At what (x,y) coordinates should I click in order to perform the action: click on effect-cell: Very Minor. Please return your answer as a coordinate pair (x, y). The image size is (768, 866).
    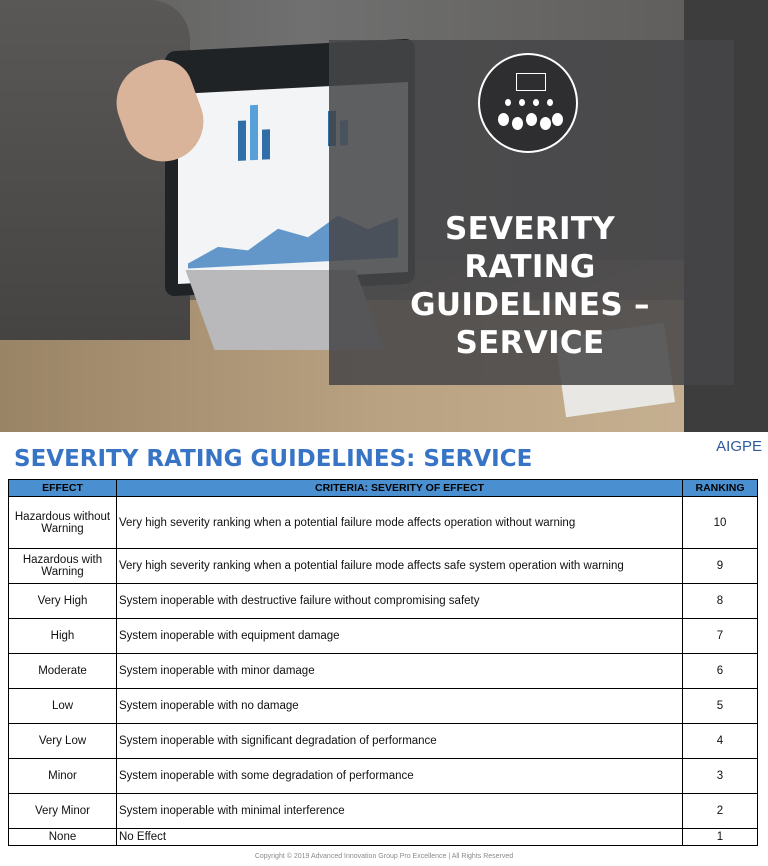
    Looking at the image, I should click on (62, 811).